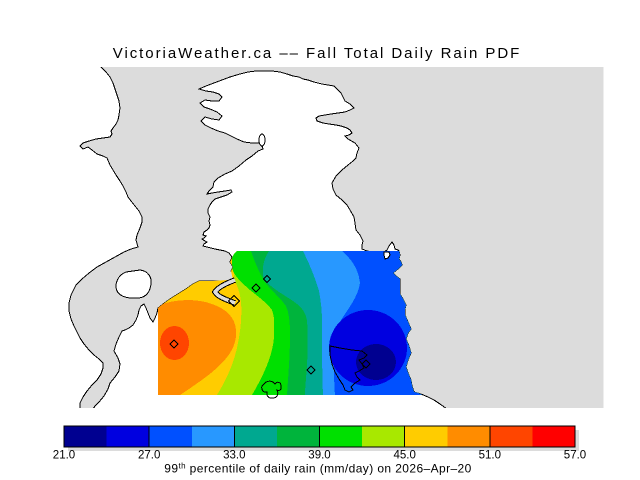 The height and width of the screenshot is (480, 640). I want to click on svg-text: 33.0, so click(234, 456).